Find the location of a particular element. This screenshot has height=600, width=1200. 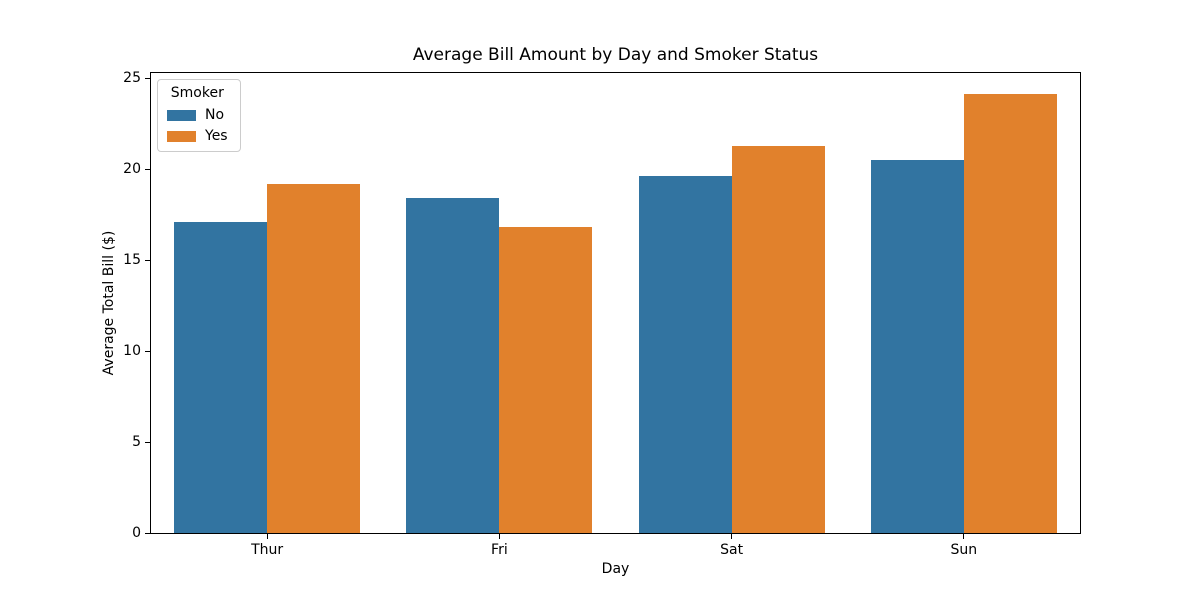

bar-thur-yes is located at coordinates (314, 358).